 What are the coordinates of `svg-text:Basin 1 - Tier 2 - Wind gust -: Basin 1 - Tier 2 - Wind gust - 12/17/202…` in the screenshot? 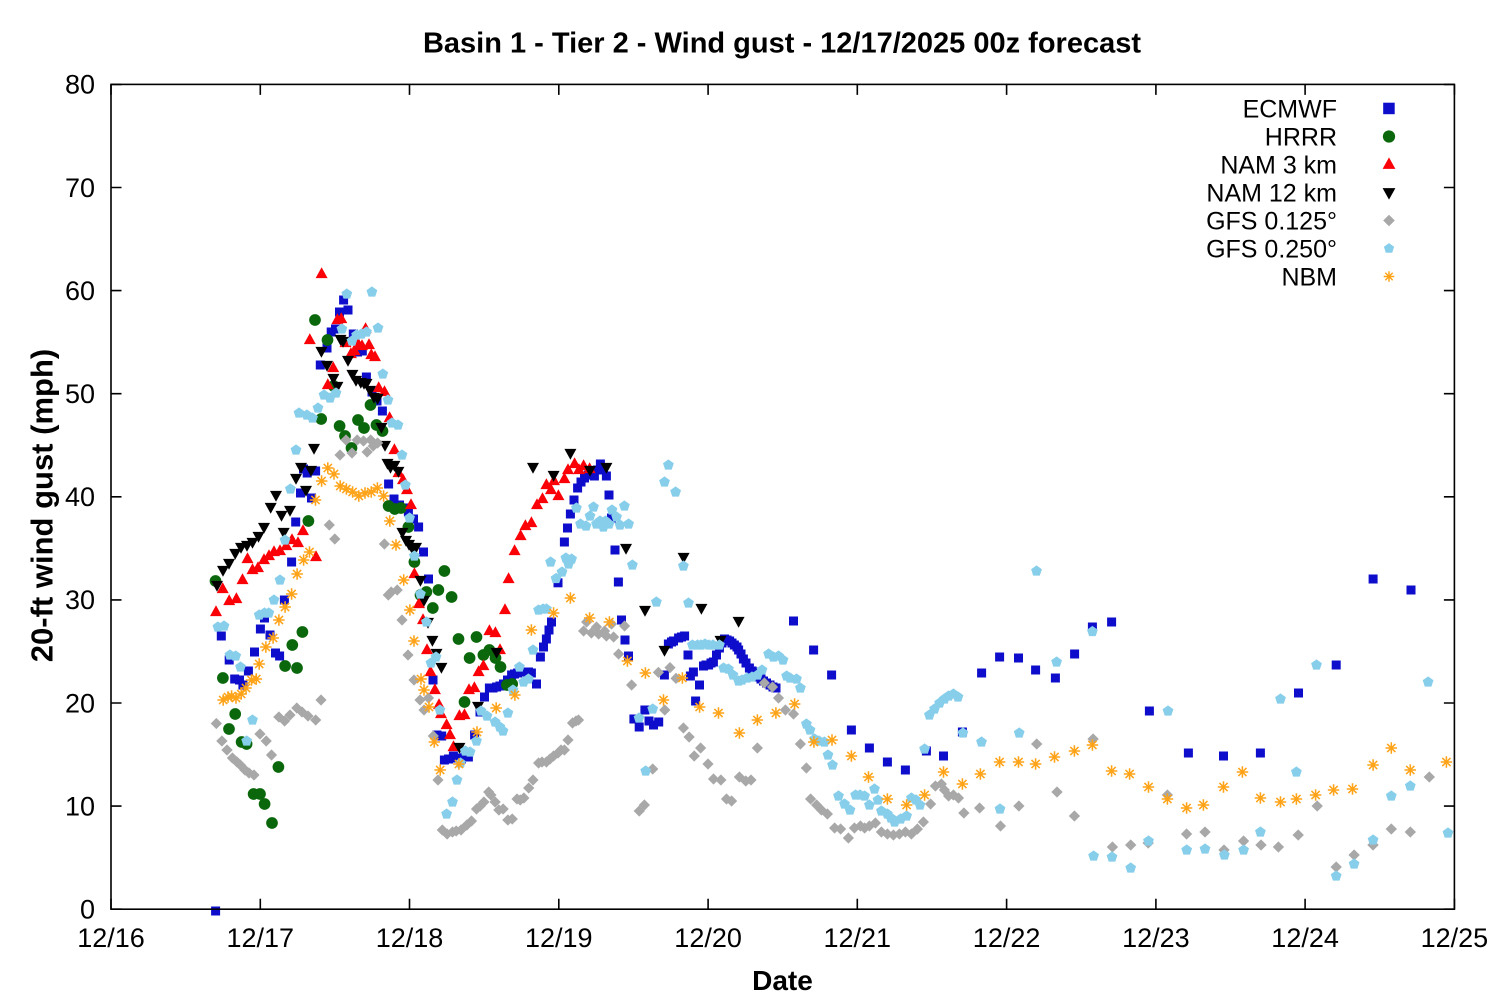 It's located at (782, 44).